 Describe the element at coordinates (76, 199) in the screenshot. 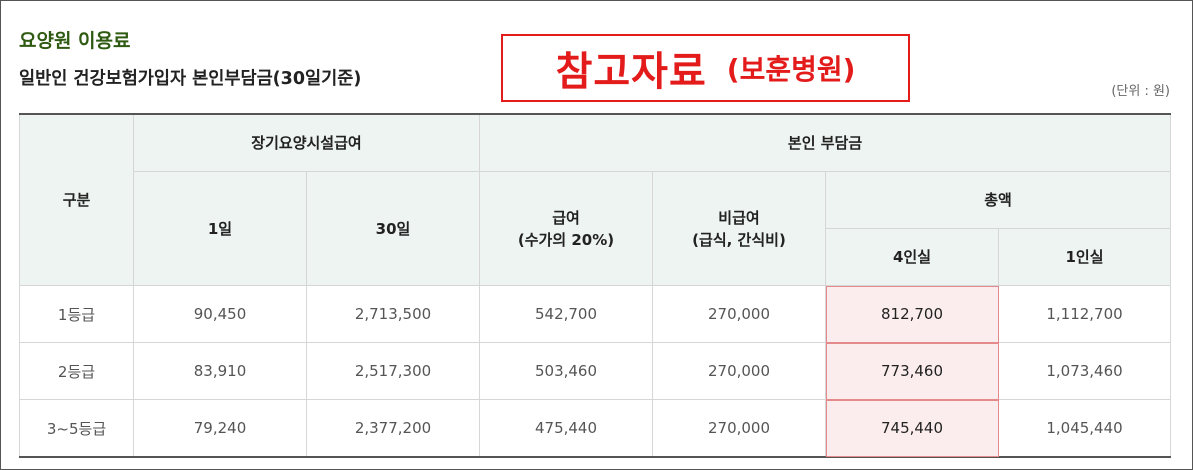

I see `header-category: 구분` at that location.